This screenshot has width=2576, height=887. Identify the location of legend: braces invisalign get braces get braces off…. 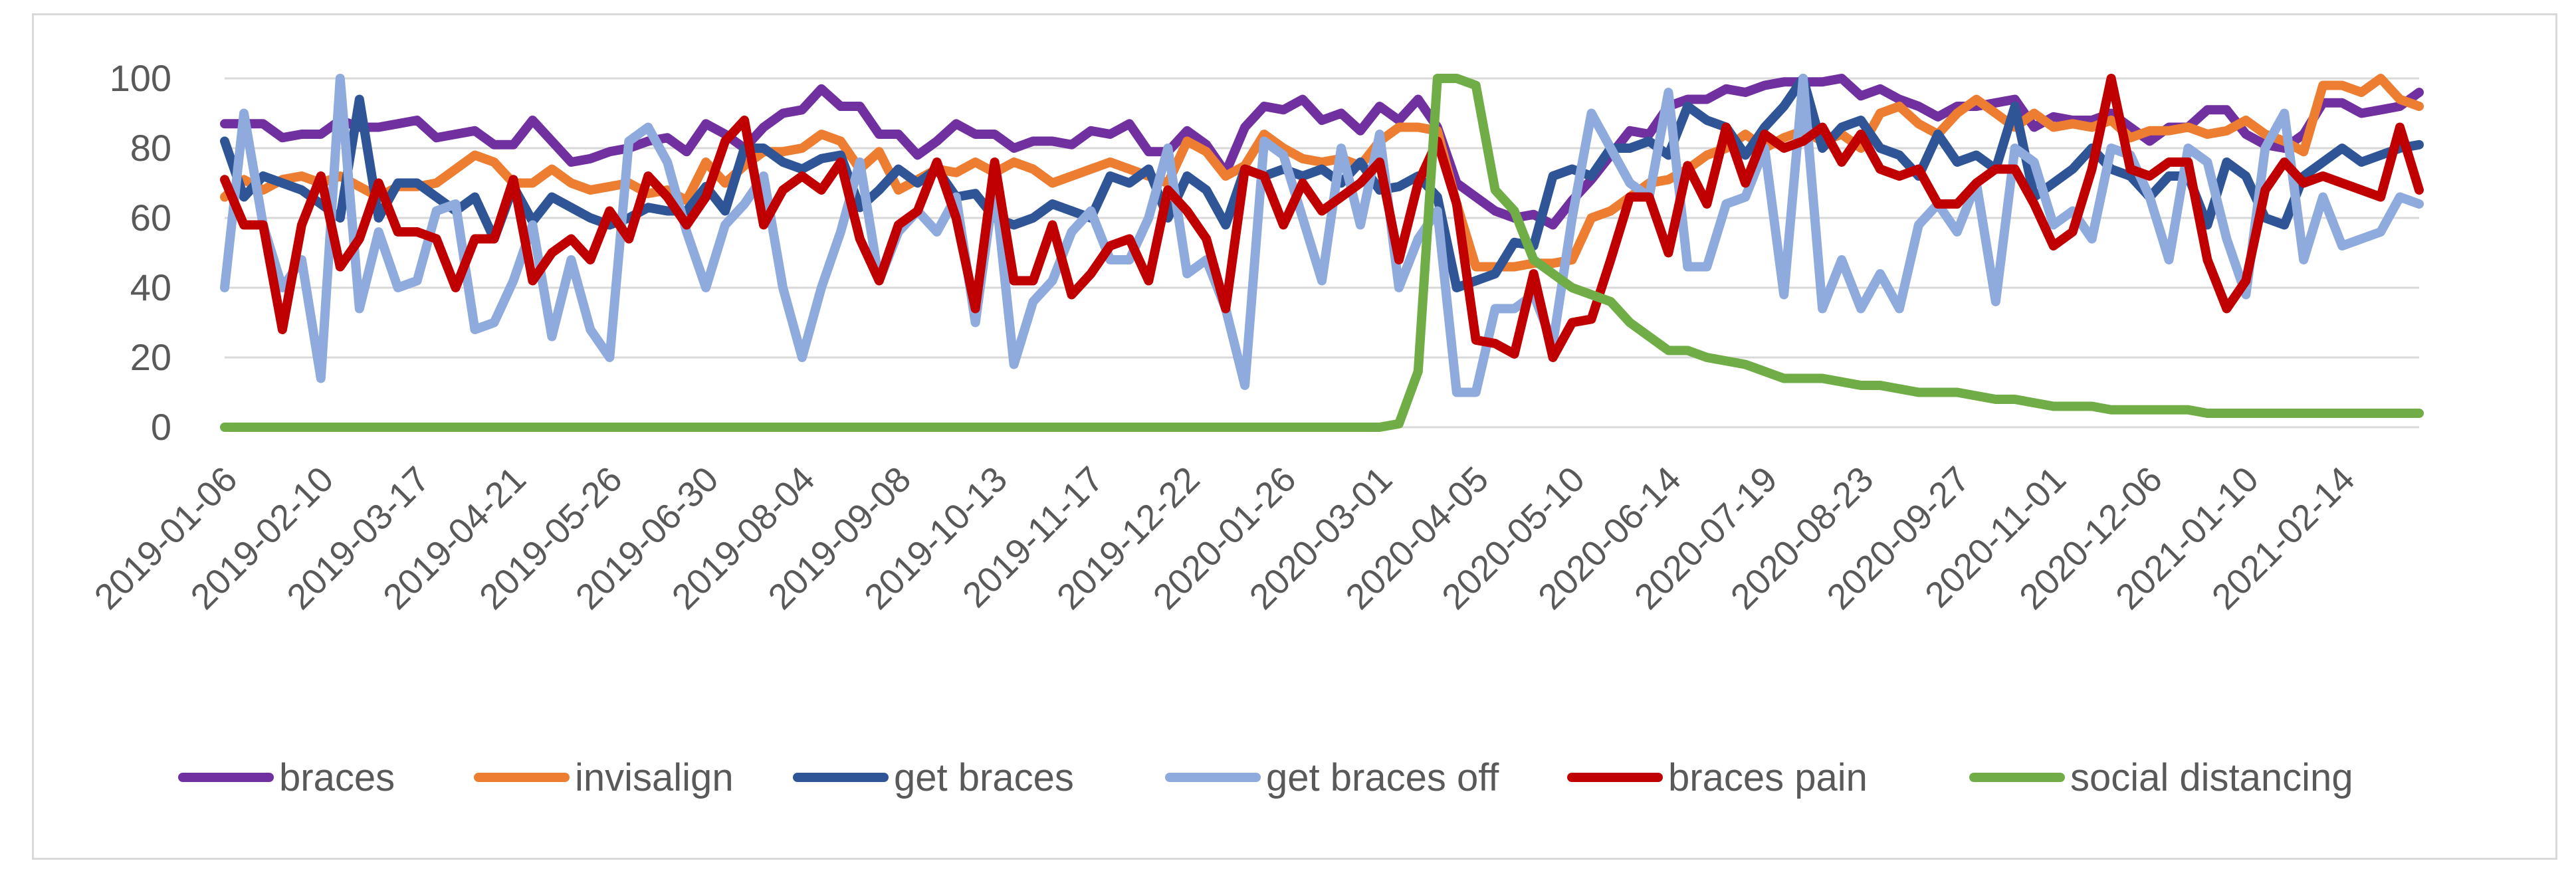
(1265, 777).